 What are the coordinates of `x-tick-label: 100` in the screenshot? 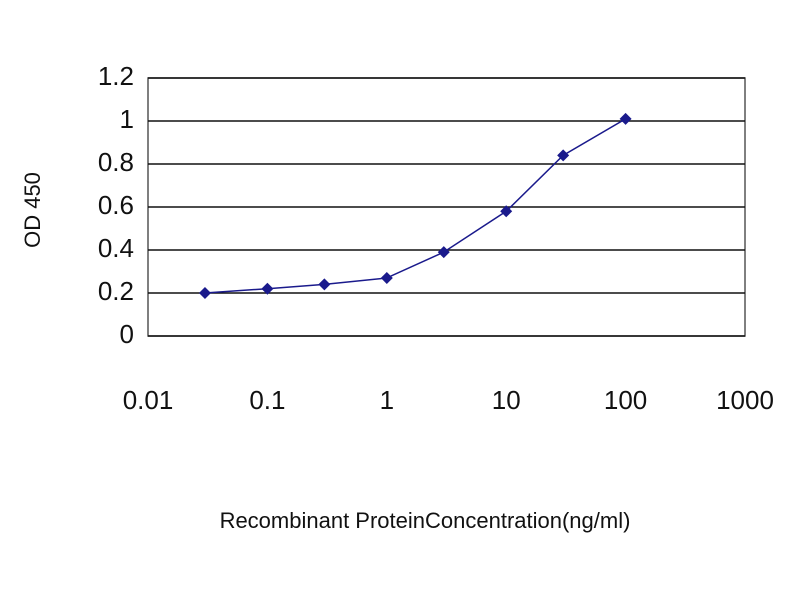 It's located at (625, 400).